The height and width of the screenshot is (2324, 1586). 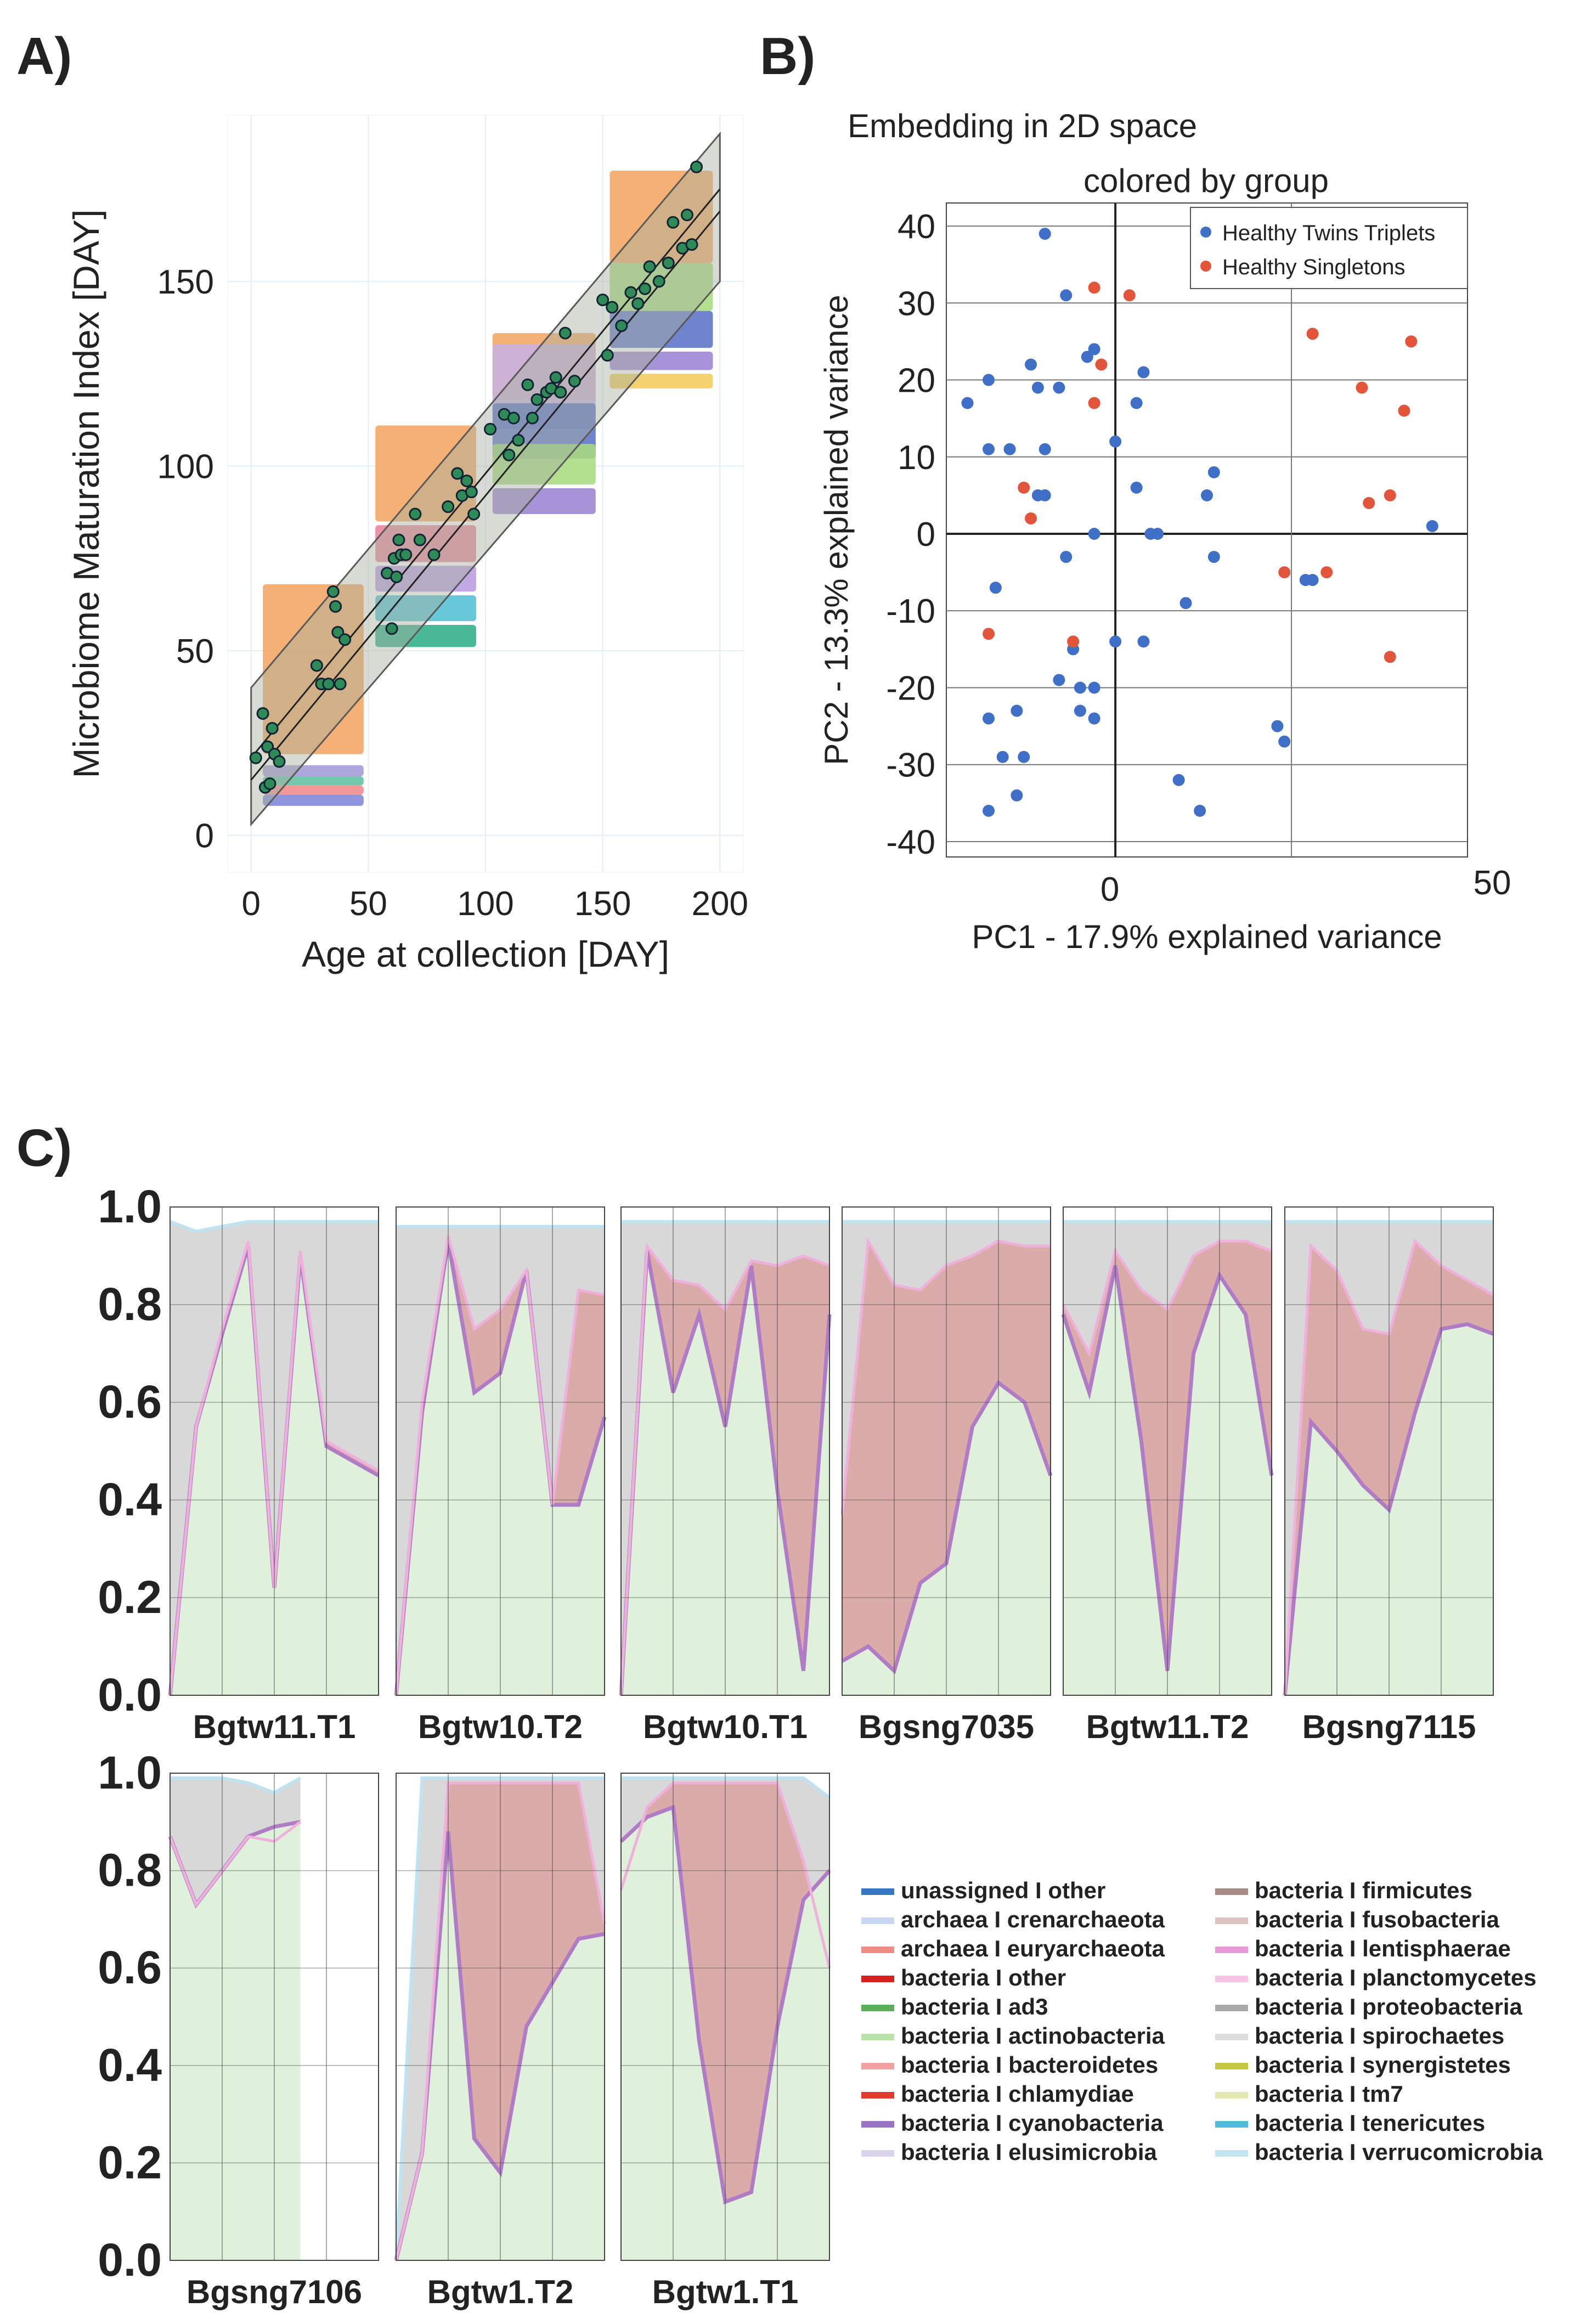 What do you see at coordinates (130, 1597) in the screenshot?
I see `y-tick-label-c: 0.2` at bounding box center [130, 1597].